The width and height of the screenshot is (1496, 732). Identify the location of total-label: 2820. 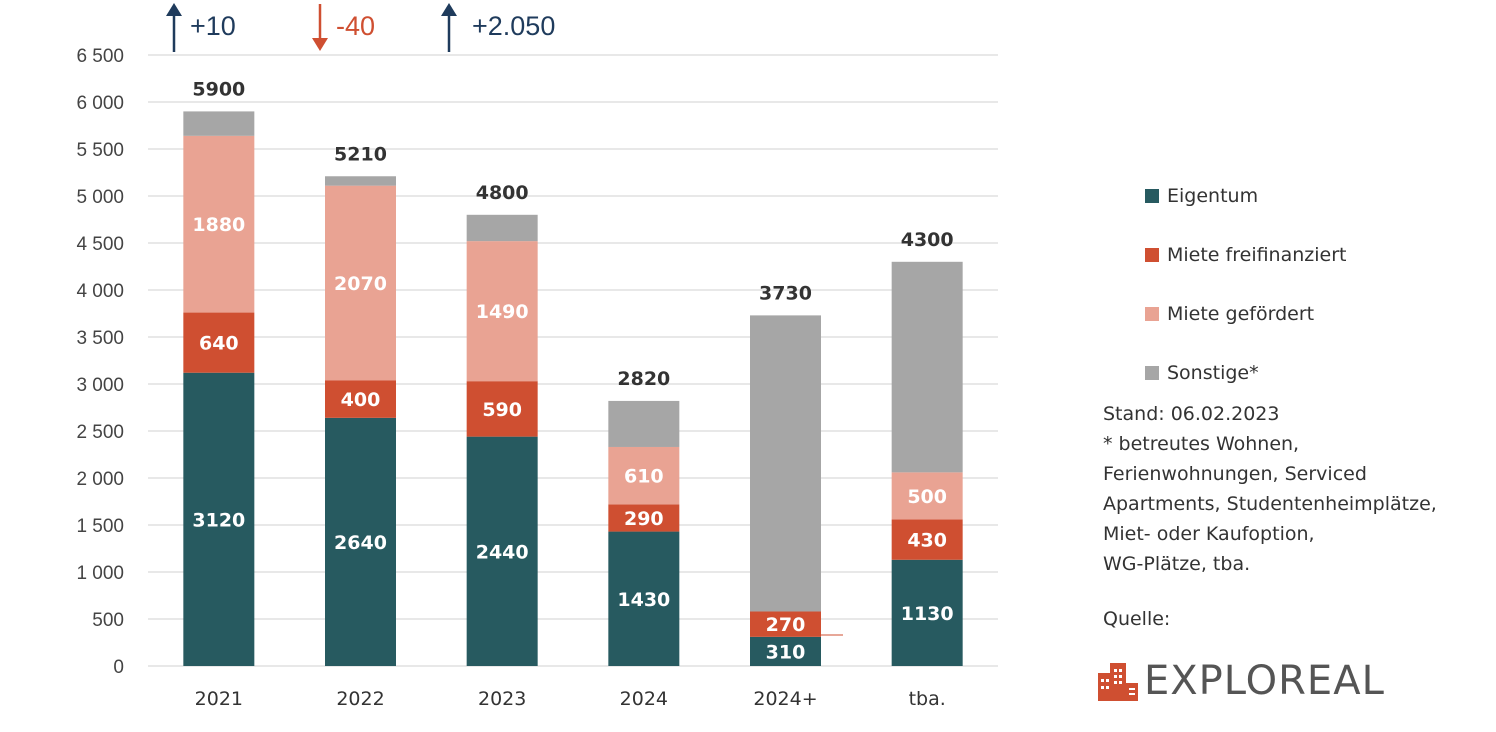
(643, 379).